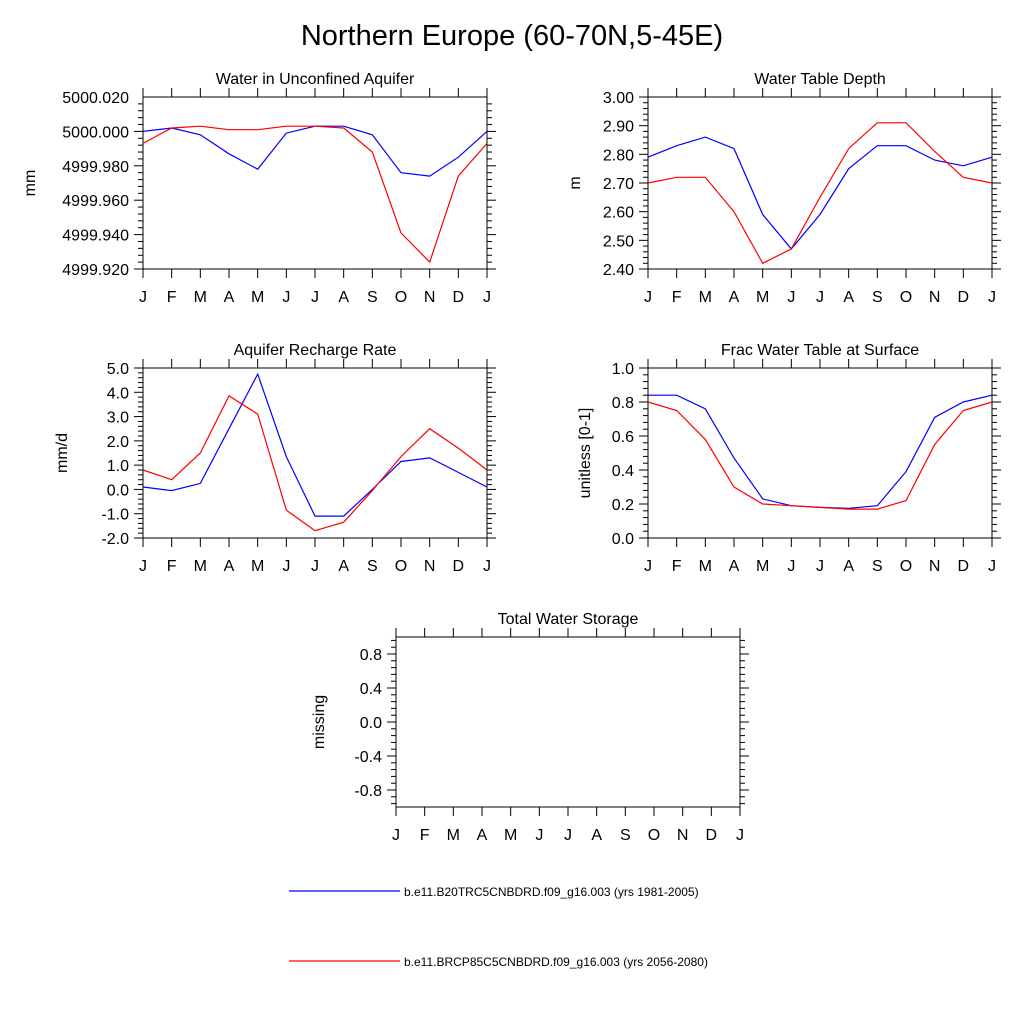  I want to click on y-axis-label: mm/d, so click(62, 453).